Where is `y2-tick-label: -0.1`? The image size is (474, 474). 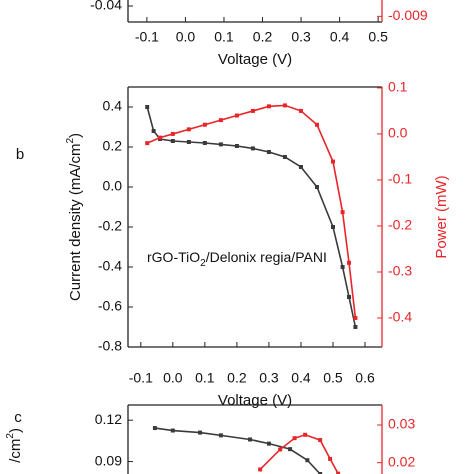 y2-tick-label: -0.1 is located at coordinates (400, 179).